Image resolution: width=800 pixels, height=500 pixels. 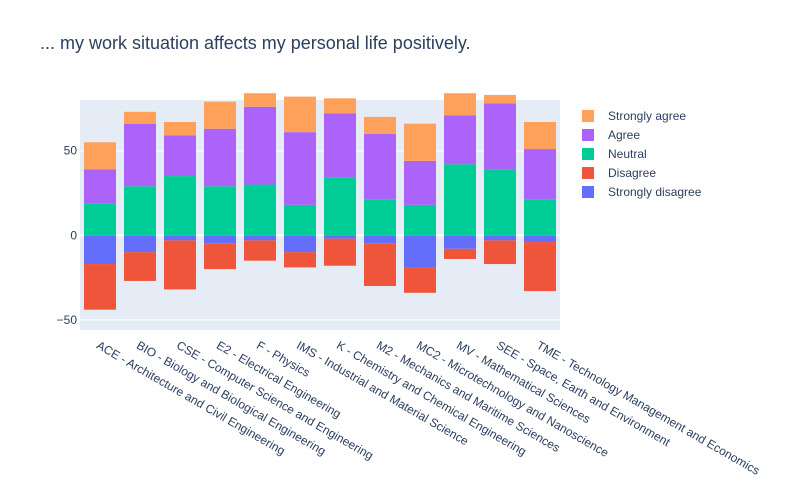 I want to click on y-tick-label: 0, so click(x=73, y=235).